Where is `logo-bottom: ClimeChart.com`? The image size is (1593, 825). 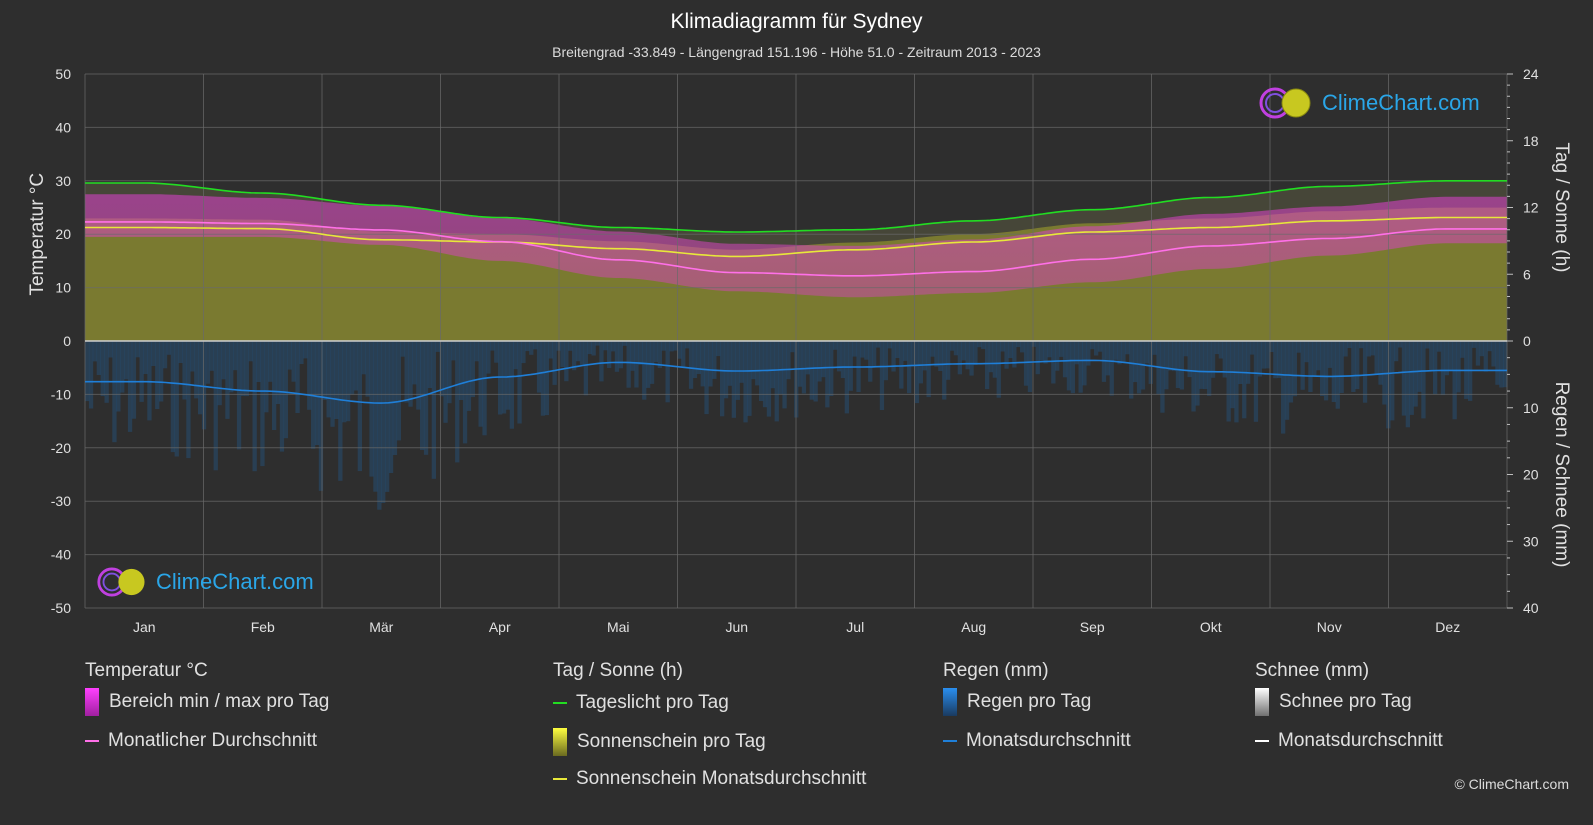
logo-bottom: ClimeChart.com is located at coordinates (205, 582).